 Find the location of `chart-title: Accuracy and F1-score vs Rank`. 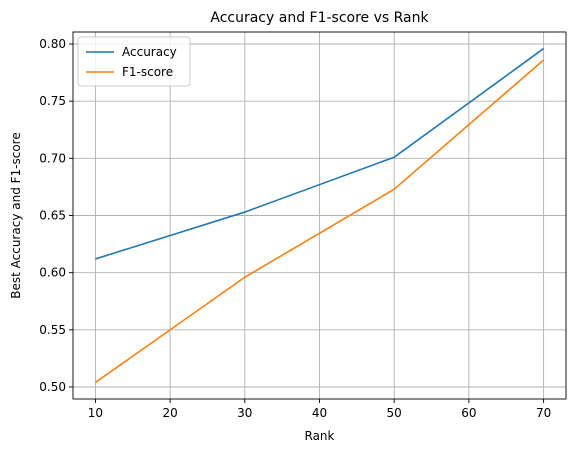

chart-title: Accuracy and F1-score vs Rank is located at coordinates (319, 18).